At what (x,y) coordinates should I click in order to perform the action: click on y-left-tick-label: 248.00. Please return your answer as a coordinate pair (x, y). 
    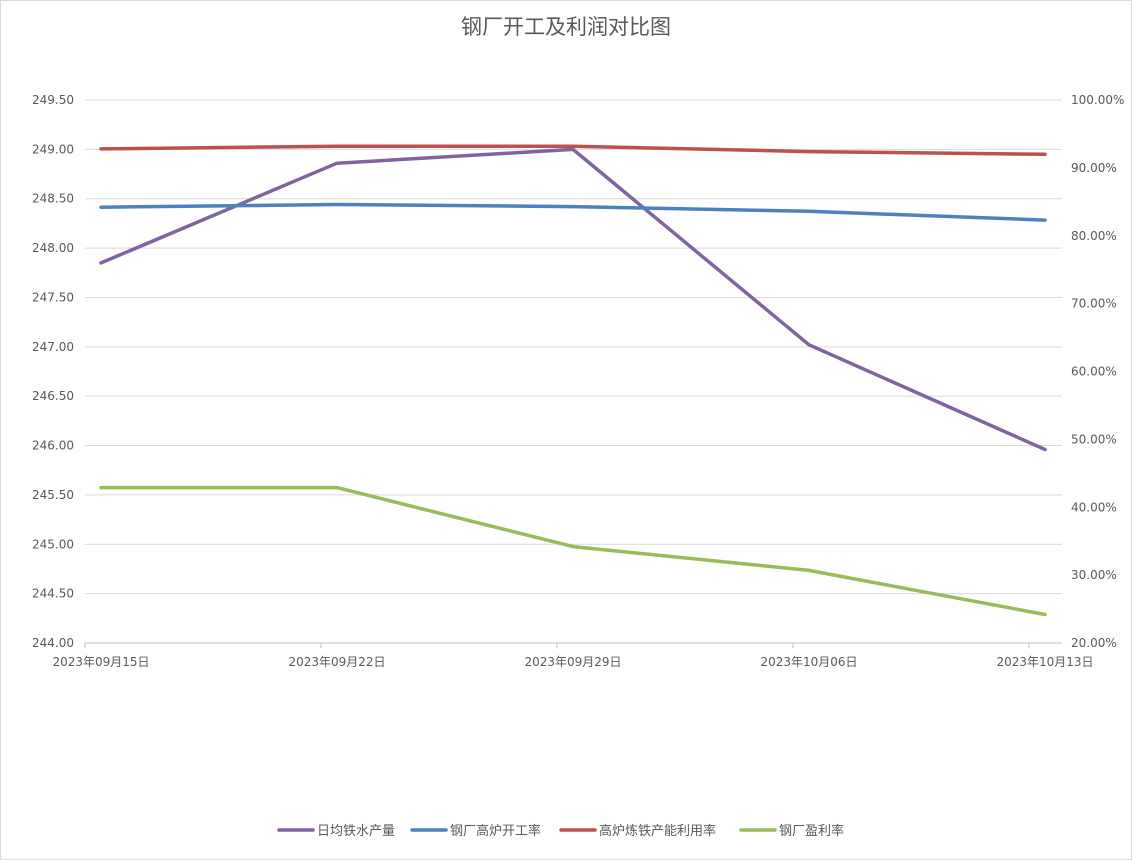
    Looking at the image, I should click on (53, 248).